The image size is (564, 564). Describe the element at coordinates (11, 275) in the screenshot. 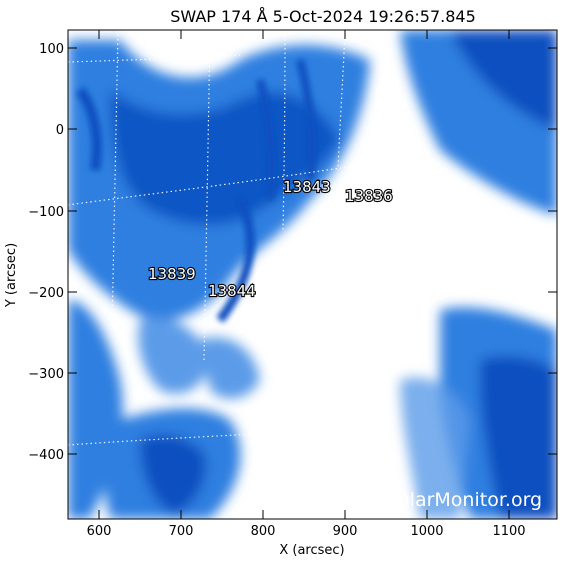

I see `y-axis-label: Y (arcsec)` at that location.